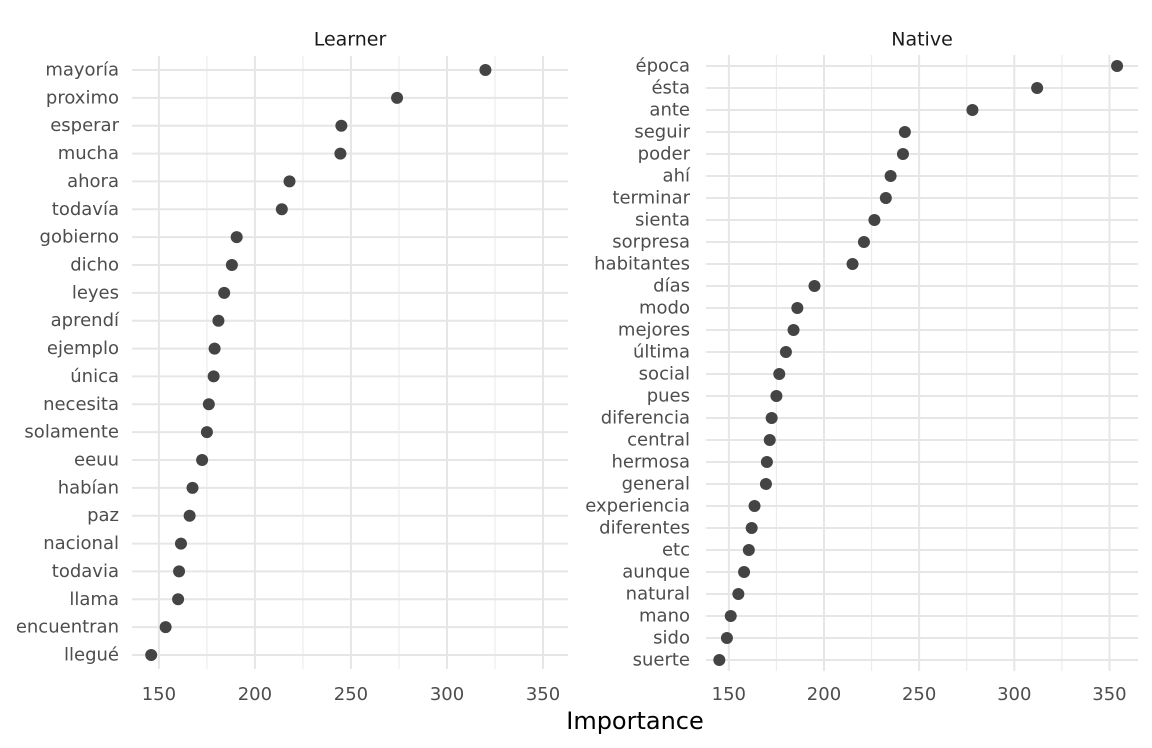 This screenshot has height=748, width=1152. What do you see at coordinates (94, 376) in the screenshot?
I see `y-tick-label-unica: única` at bounding box center [94, 376].